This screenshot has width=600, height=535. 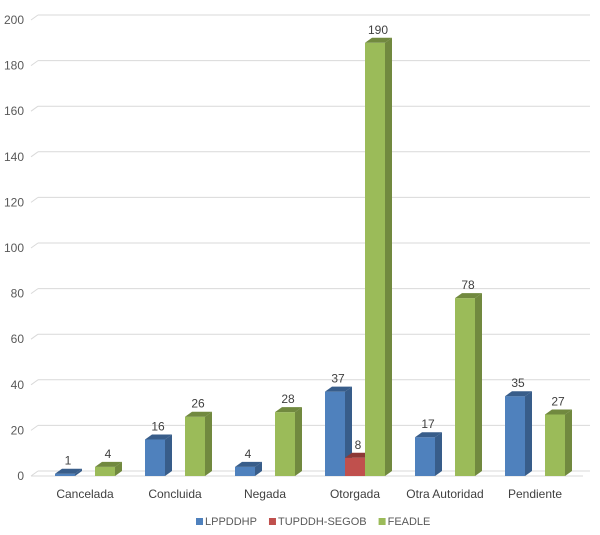 I want to click on y-tick-label: 60, so click(x=18, y=339).